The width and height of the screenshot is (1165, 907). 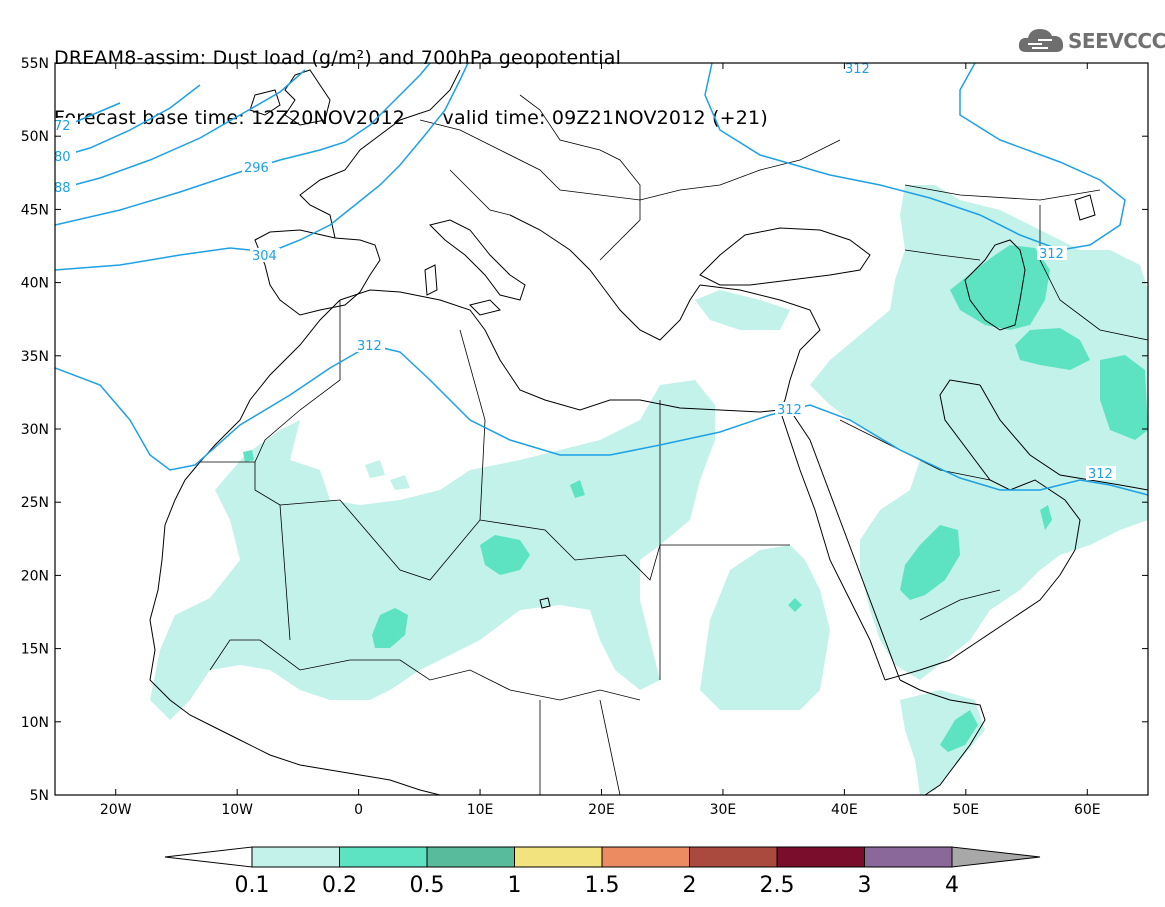 What do you see at coordinates (1051, 254) in the screenshot?
I see `contour-label-312-d: 312` at bounding box center [1051, 254].